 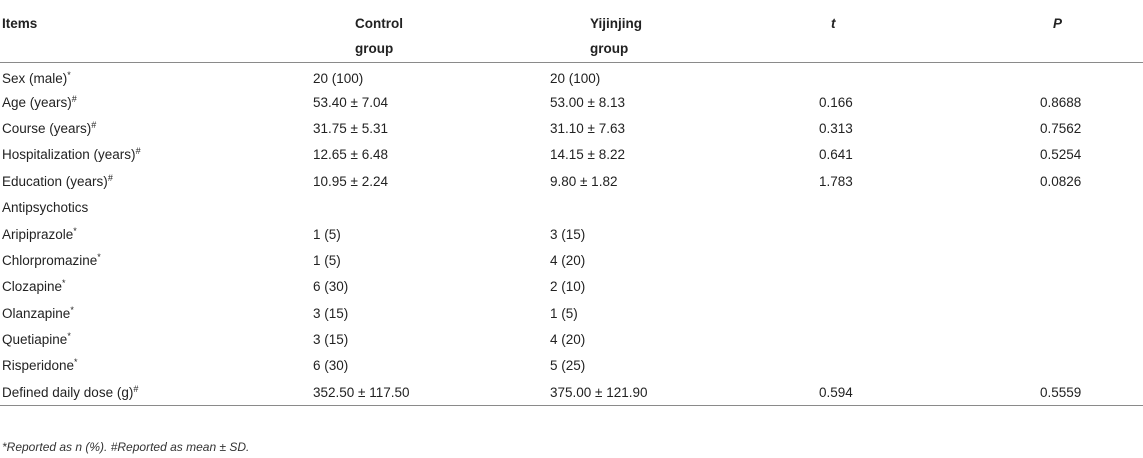 What do you see at coordinates (1037, 393) in the screenshot?
I see `p-value: 0.5559` at bounding box center [1037, 393].